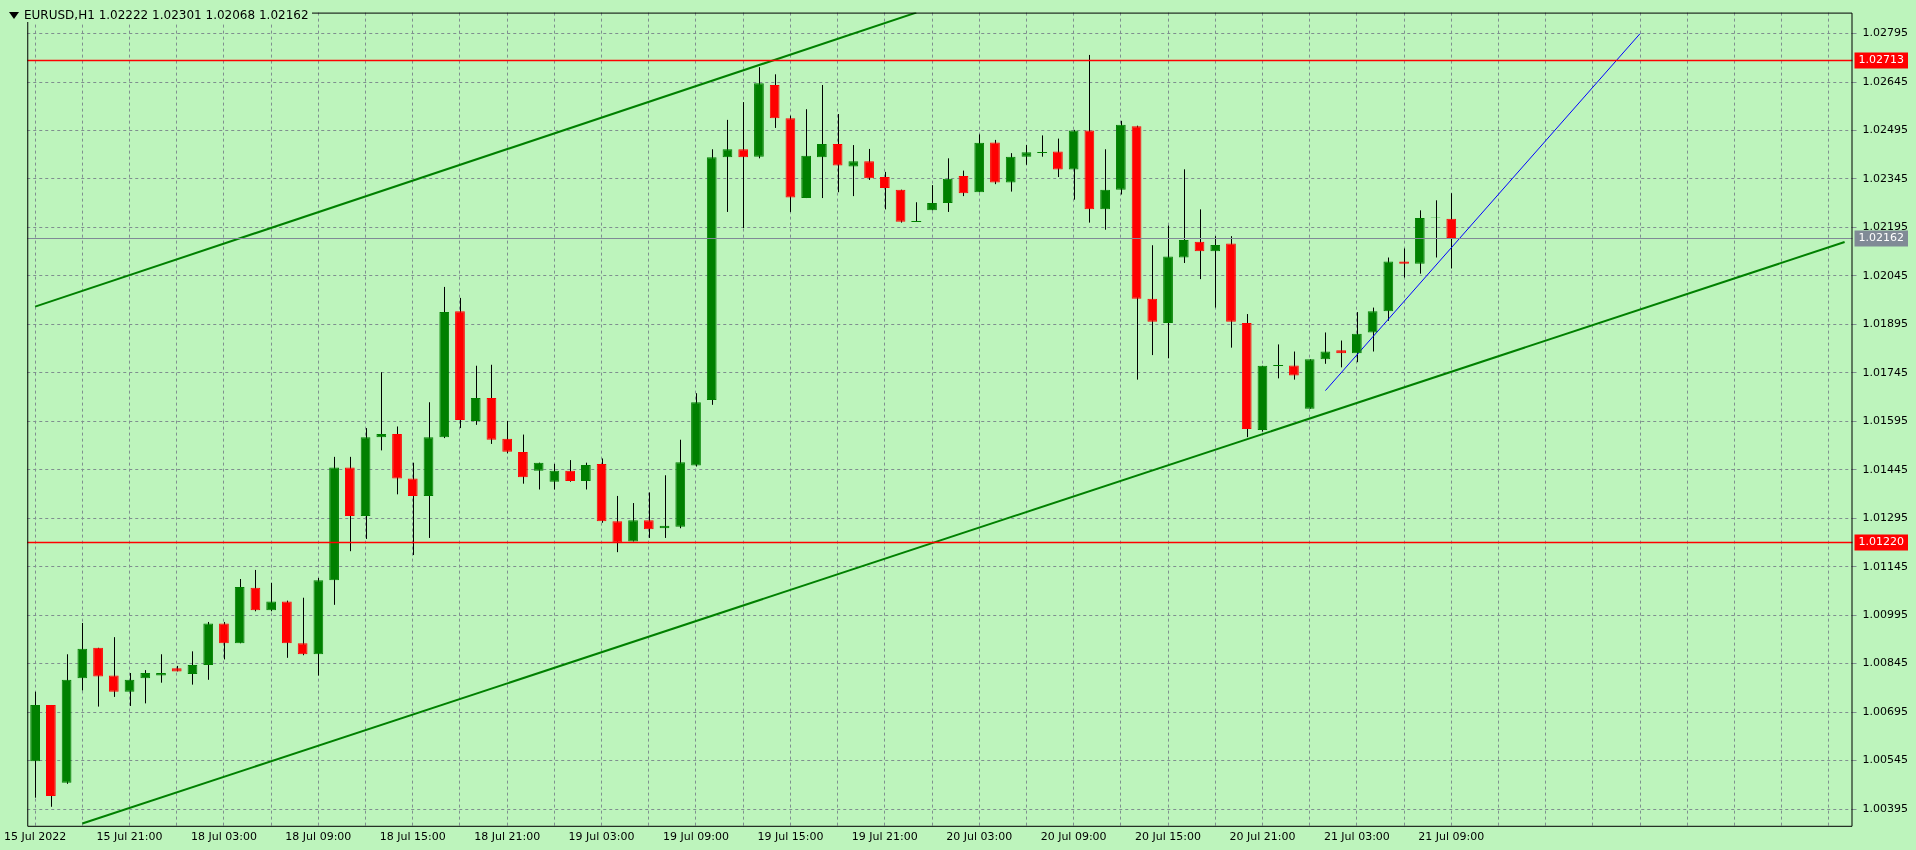  Describe the element at coordinates (412, 837) in the screenshot. I see `x-tick-label: 18 Jul 15:00` at that location.